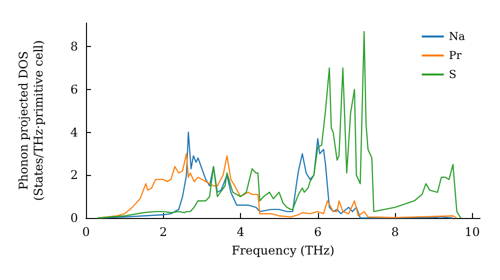  What do you see at coordinates (86, 232) in the screenshot?
I see `x-tick-label: 0` at bounding box center [86, 232].